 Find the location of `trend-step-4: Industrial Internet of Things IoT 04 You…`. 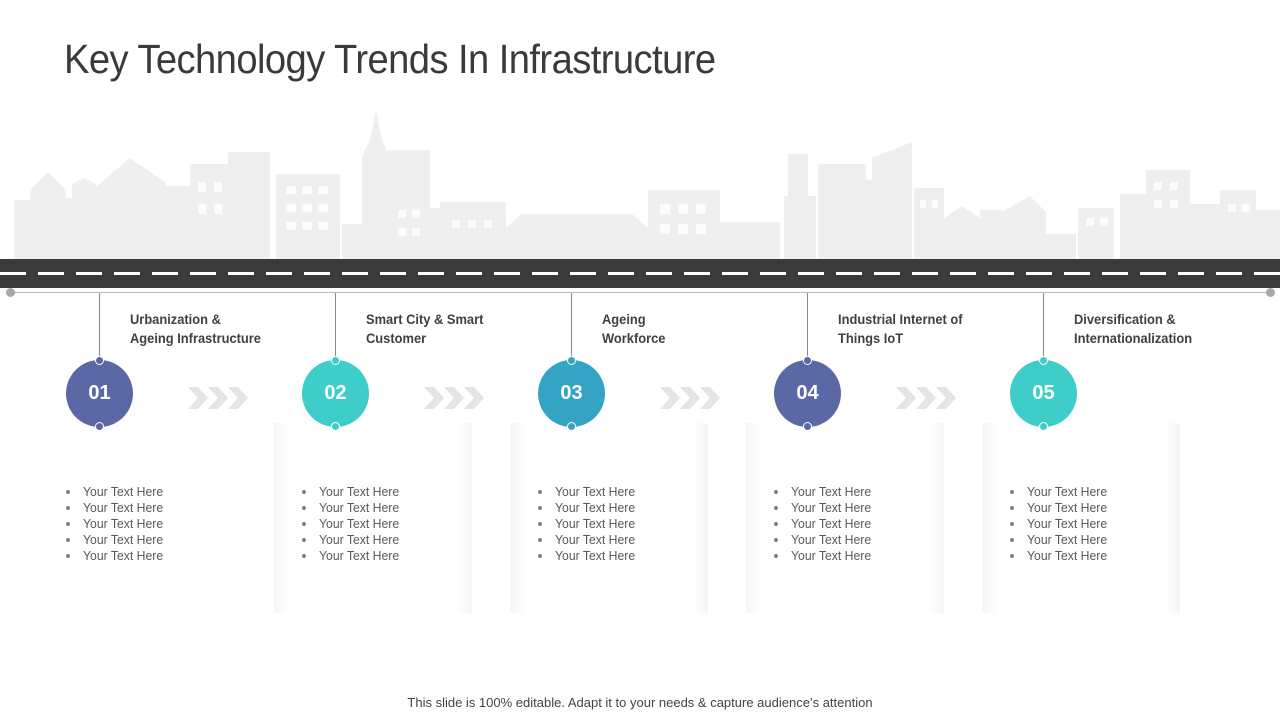

trend-step-4: Industrial Internet of Things IoT 04 You… is located at coordinates (835, 453).